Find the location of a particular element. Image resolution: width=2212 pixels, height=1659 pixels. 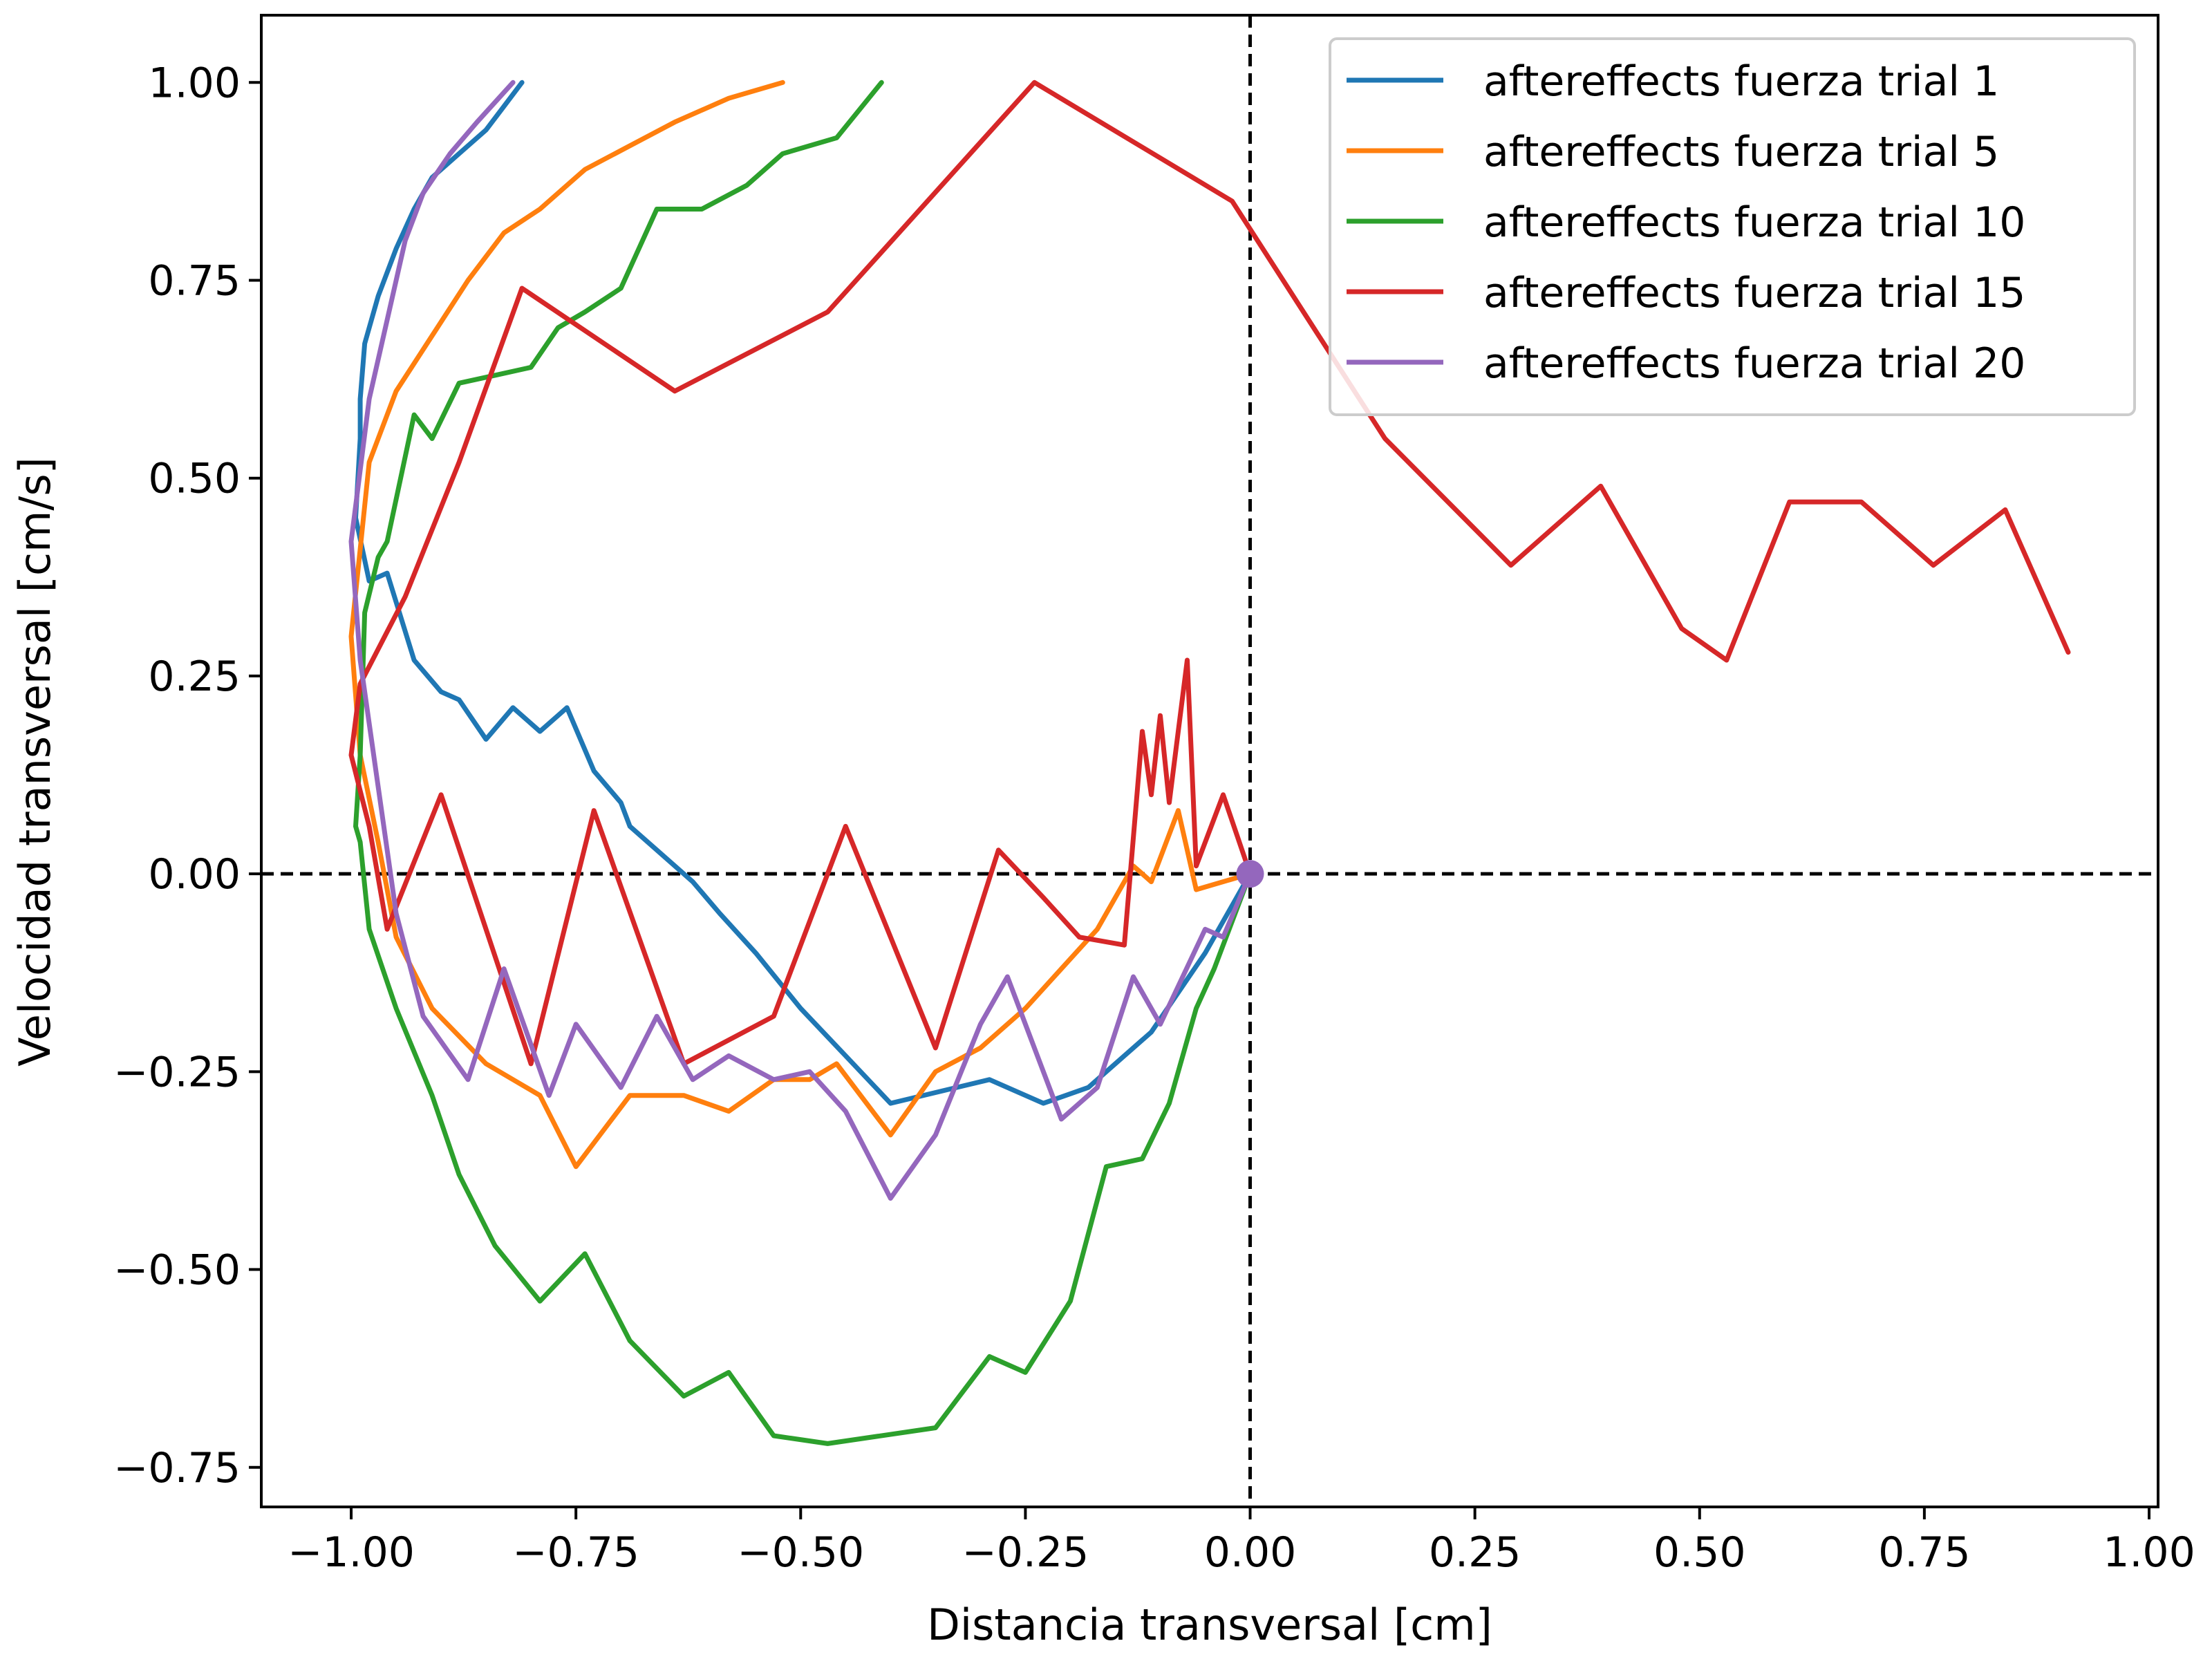

x-tick-label: −1.00 is located at coordinates (351, 1553).